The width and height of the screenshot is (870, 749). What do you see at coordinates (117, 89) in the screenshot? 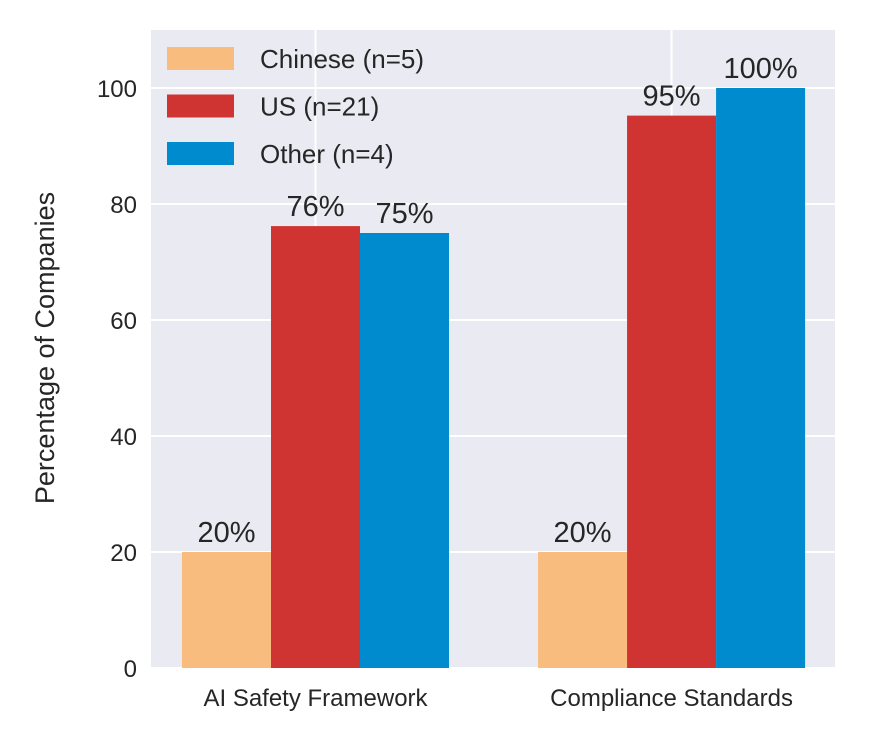
I see `y-tick-label: 100` at bounding box center [117, 89].